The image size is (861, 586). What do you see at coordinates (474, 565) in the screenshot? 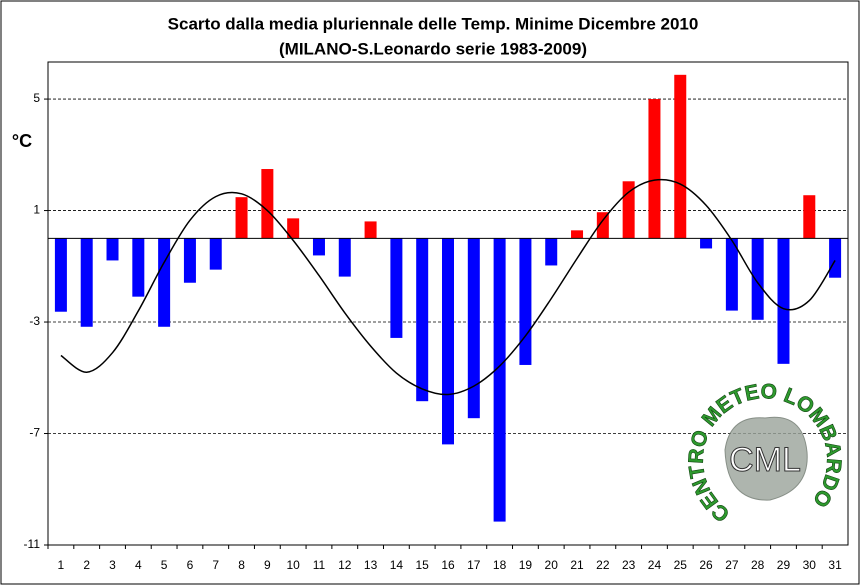
I see `x-tick-label: 17` at bounding box center [474, 565].